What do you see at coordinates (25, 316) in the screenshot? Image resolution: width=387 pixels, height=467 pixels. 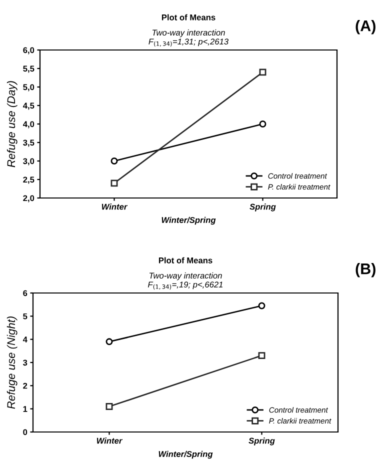 I see `y-tick-label: 5` at bounding box center [25, 316].